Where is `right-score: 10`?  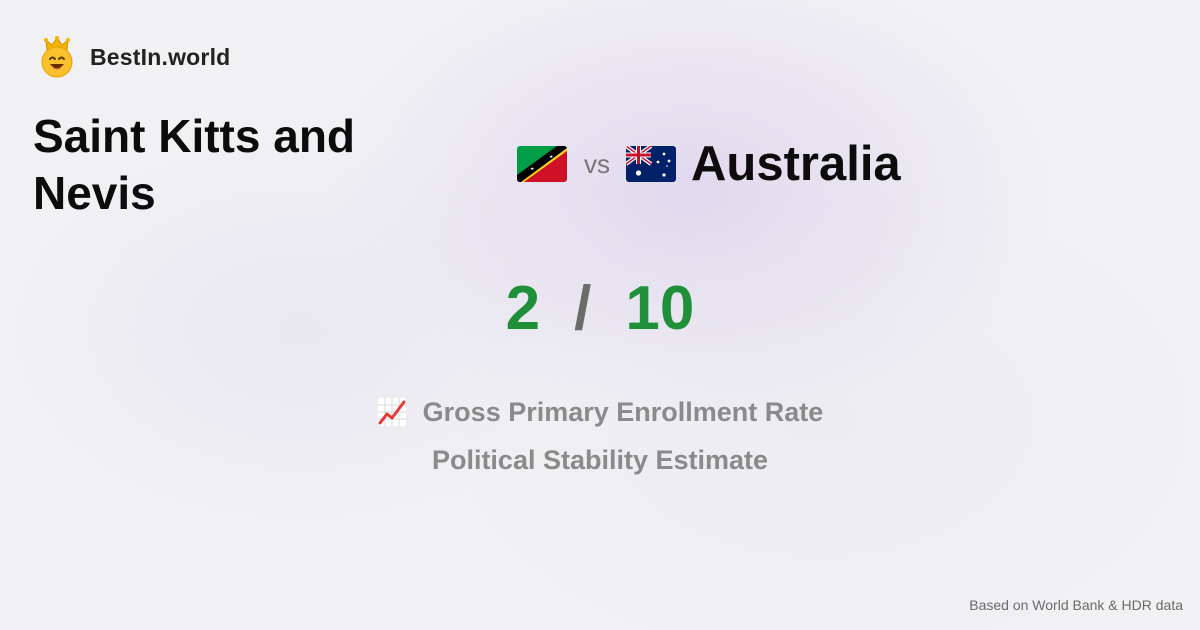 right-score: 10 is located at coordinates (660, 308).